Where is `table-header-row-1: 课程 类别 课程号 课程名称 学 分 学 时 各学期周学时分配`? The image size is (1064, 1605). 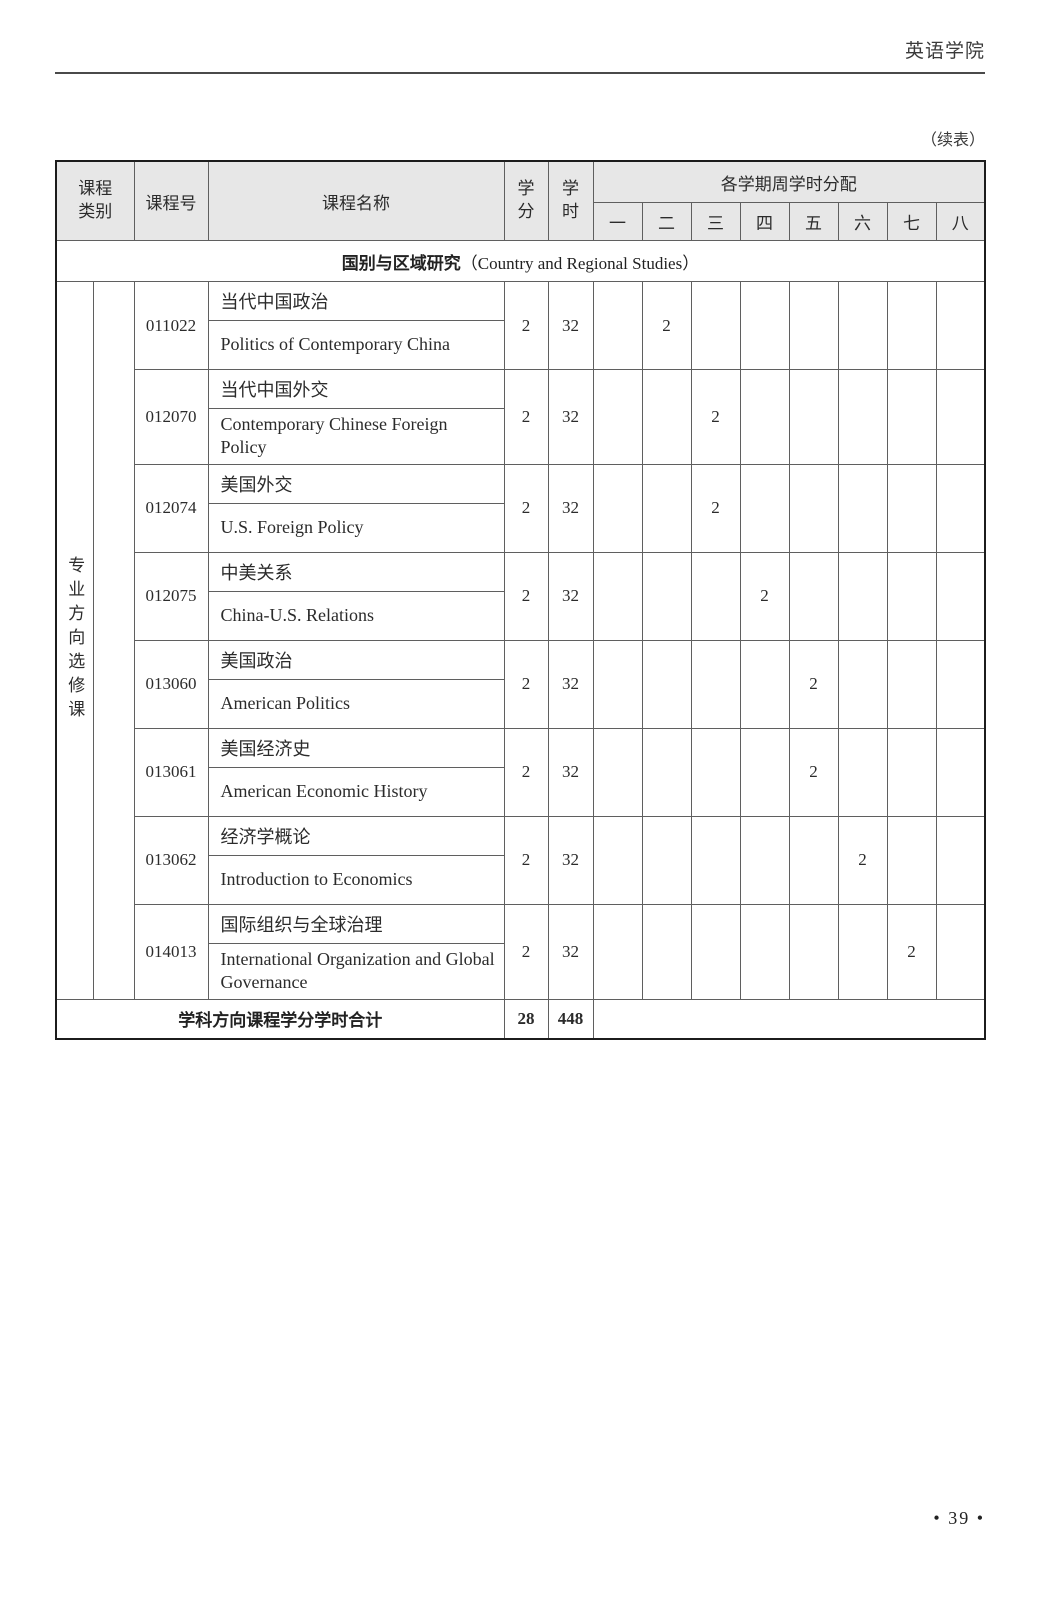 table-header-row-1: 课程 类别 课程号 课程名称 学 分 学 时 各学期周学时分配 is located at coordinates (520, 200).